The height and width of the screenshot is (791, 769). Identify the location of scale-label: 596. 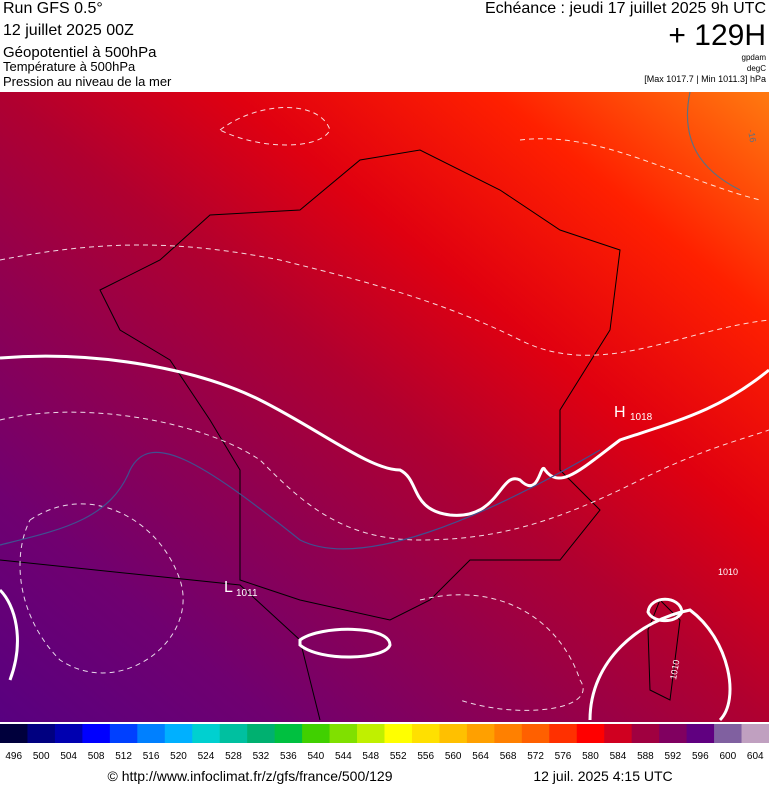
(700, 756).